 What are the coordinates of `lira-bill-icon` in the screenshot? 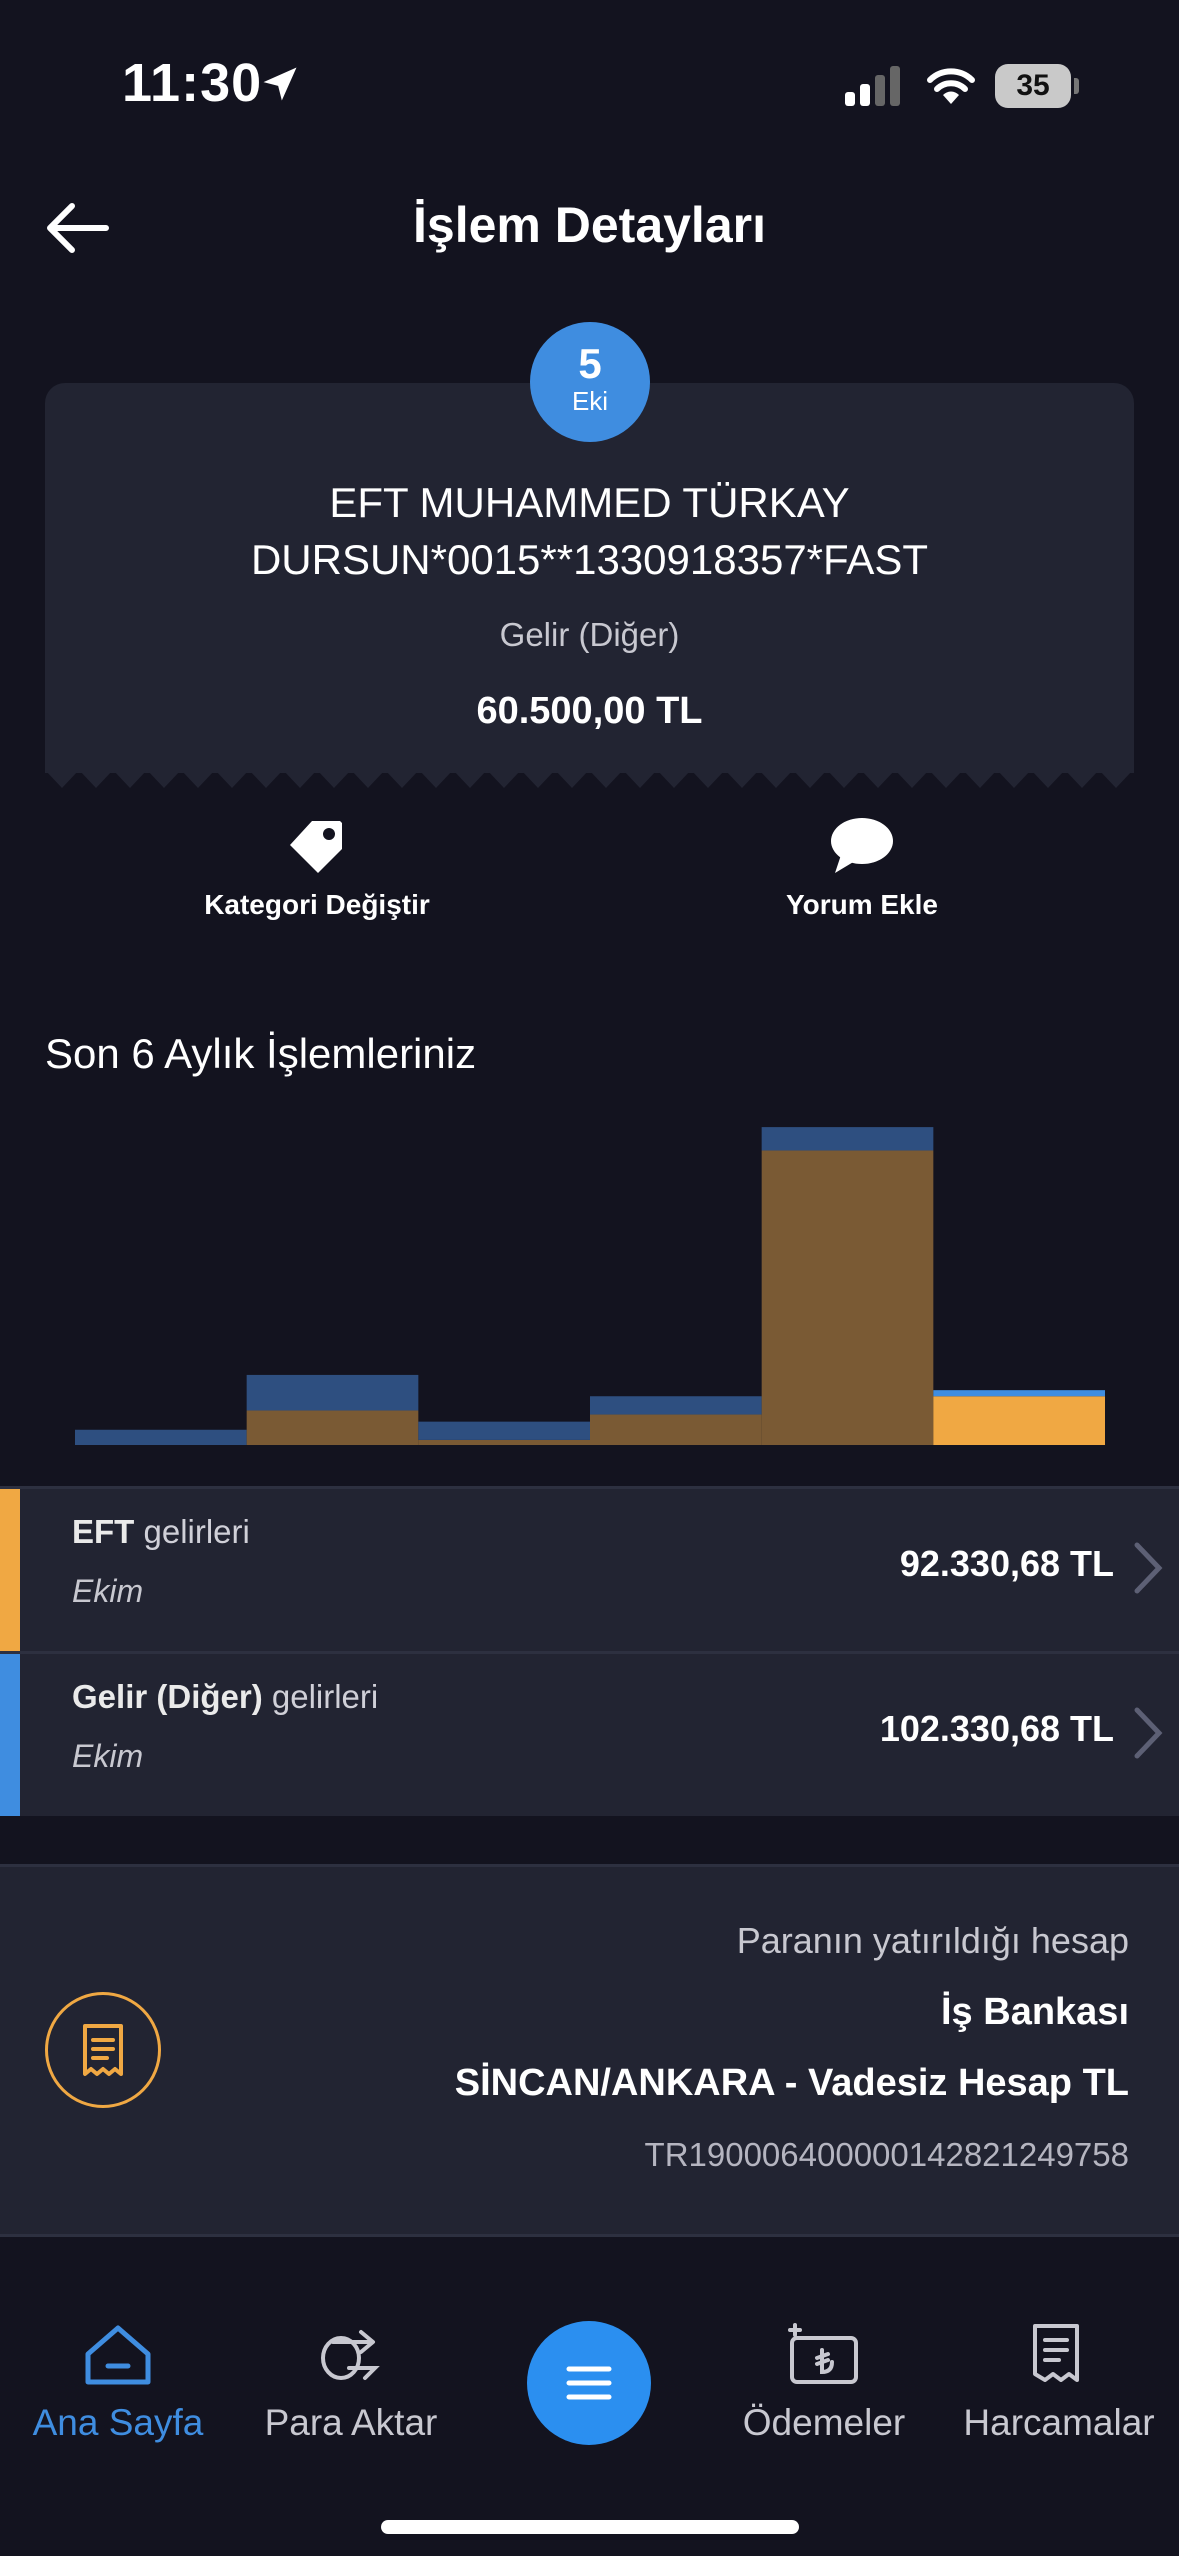 It's located at (823, 2353).